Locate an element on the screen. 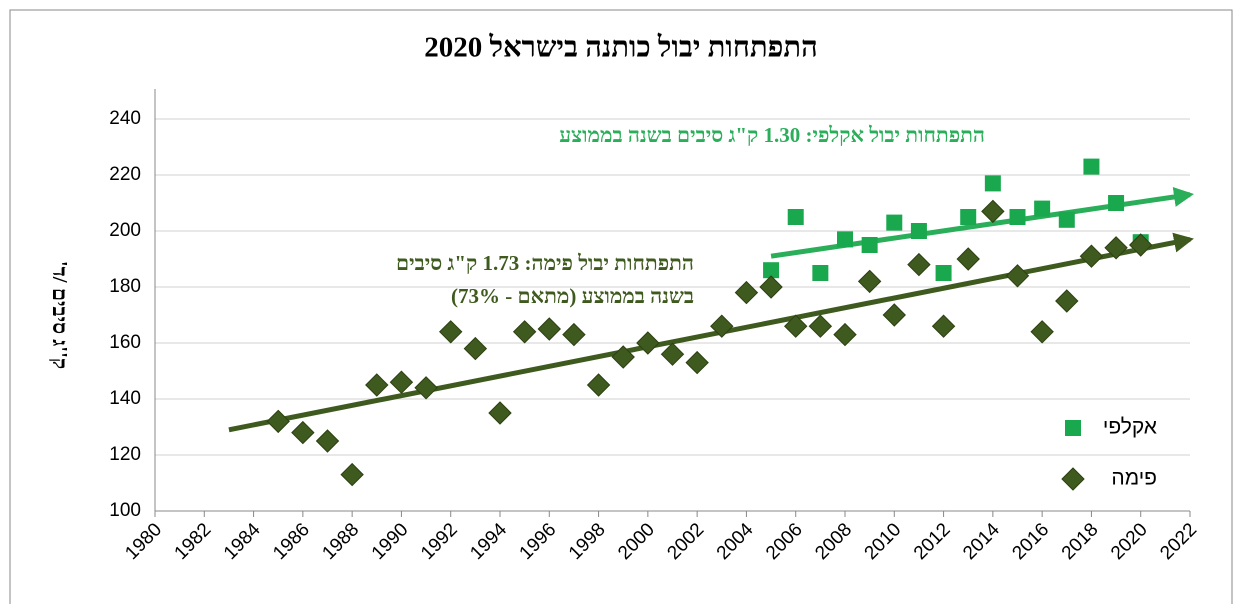  legend-label: אקלפי is located at coordinates (1130, 427).